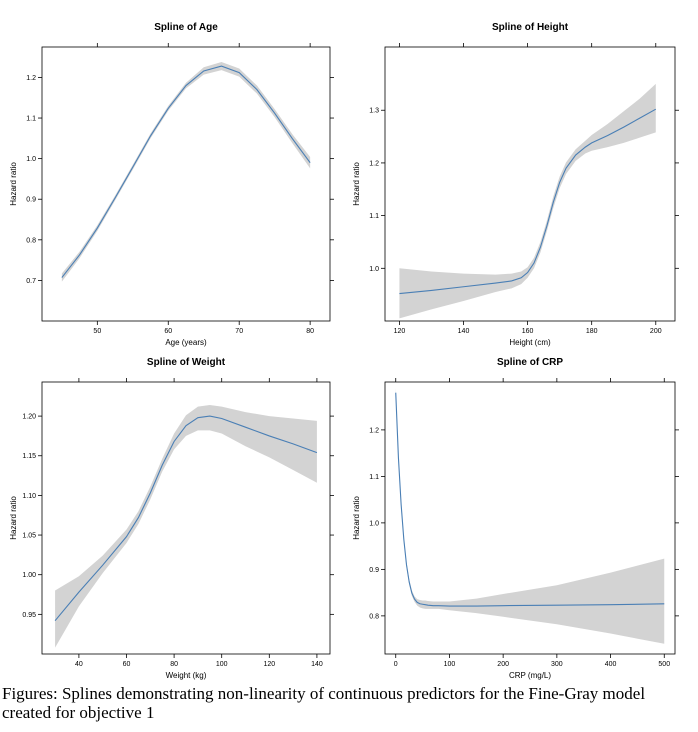 The height and width of the screenshot is (732, 698). What do you see at coordinates (31, 200) in the screenshot?
I see `age-ytick-label: 0.9` at bounding box center [31, 200].